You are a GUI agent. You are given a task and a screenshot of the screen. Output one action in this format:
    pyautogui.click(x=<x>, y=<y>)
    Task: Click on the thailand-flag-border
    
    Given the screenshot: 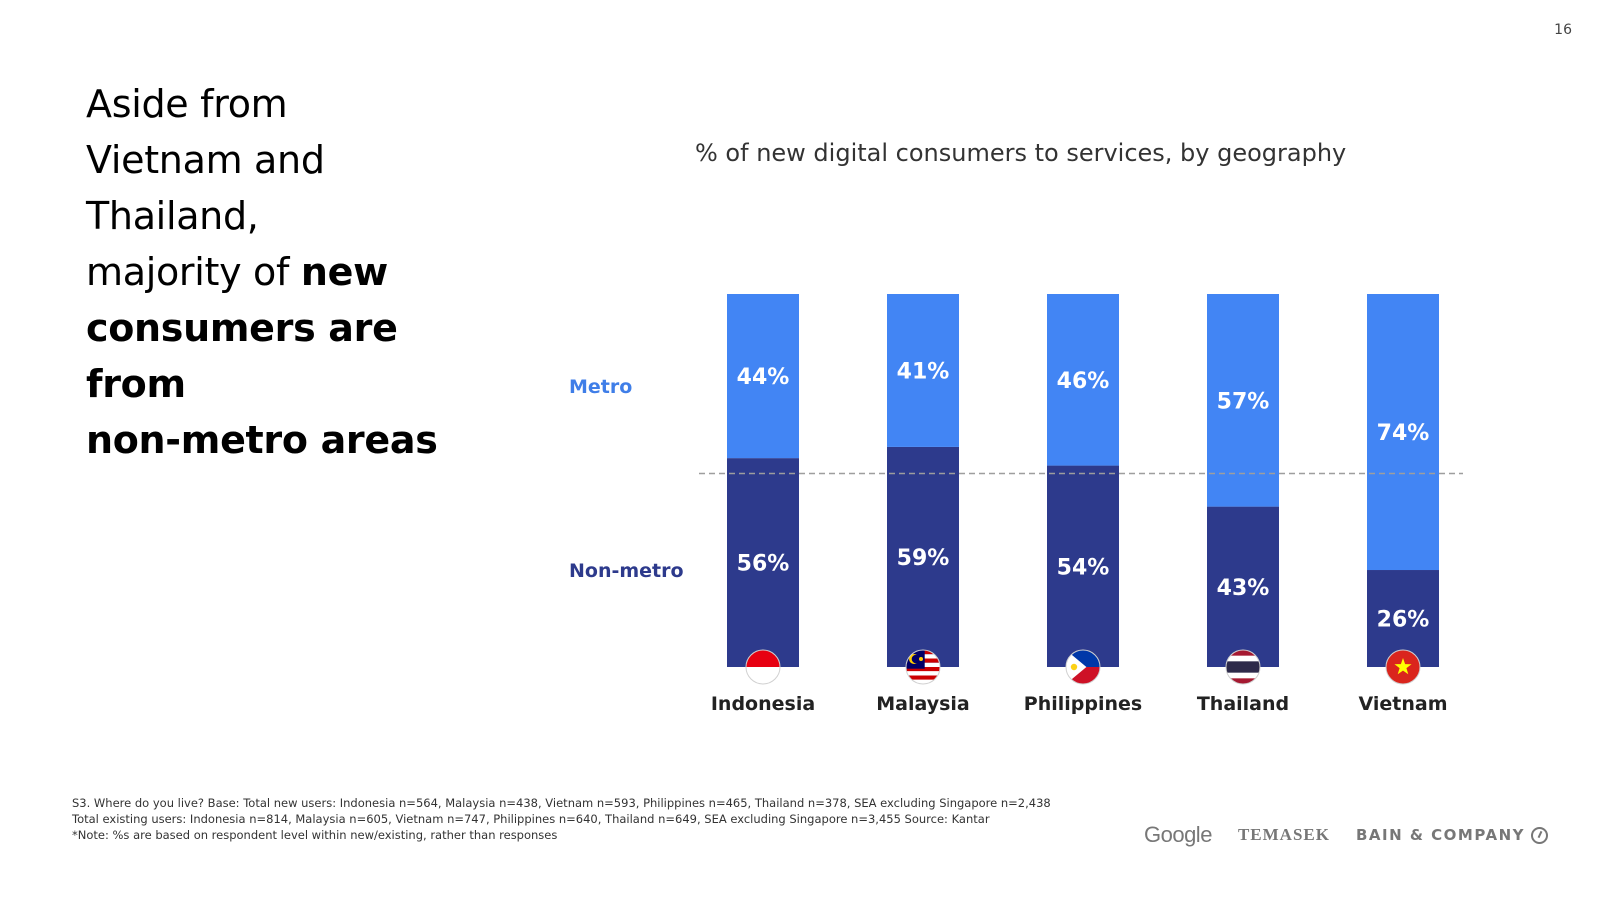 What is the action you would take?
    pyautogui.click(x=1243, y=667)
    